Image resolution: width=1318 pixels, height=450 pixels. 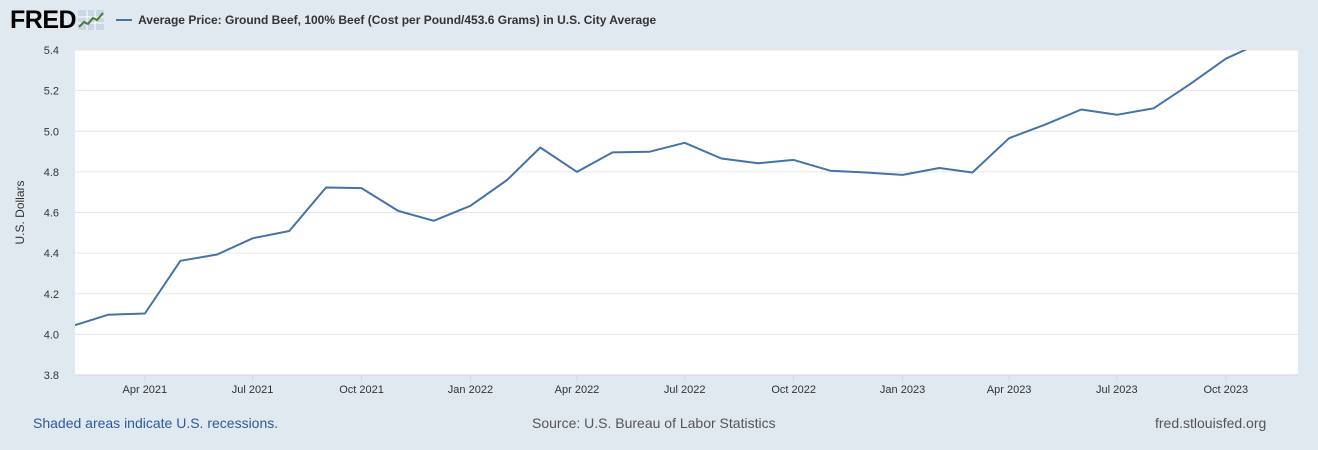 What do you see at coordinates (20, 212) in the screenshot?
I see `y-axis-label: U.S. Dollars` at bounding box center [20, 212].